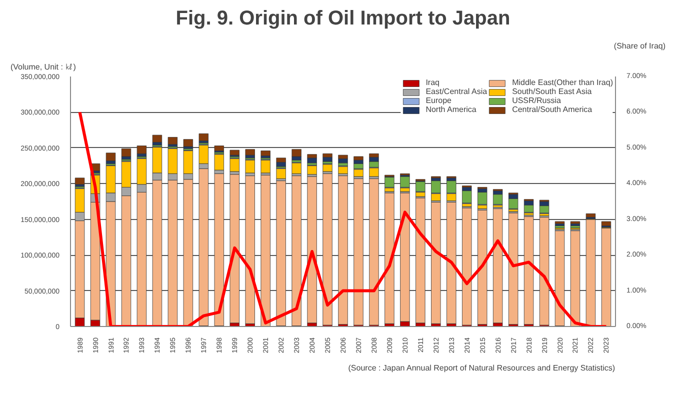  Describe the element at coordinates (43, 67) in the screenshot. I see `y-axis-title: (Volume, Unit : ㎘)` at that location.